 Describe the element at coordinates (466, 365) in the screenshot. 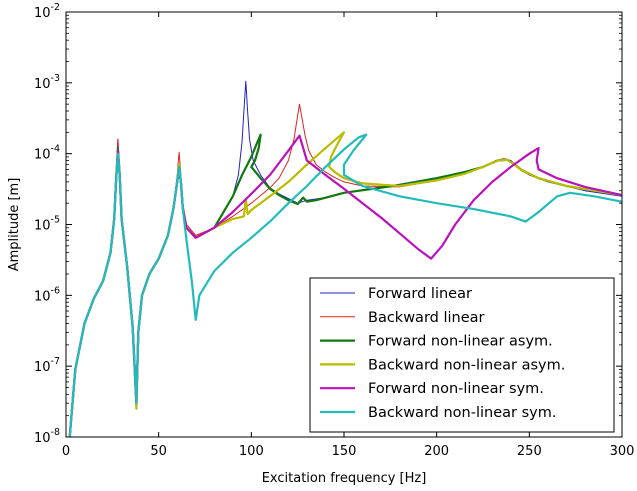

I see `legend-entry-label: Backward non-linear asym.` at that location.